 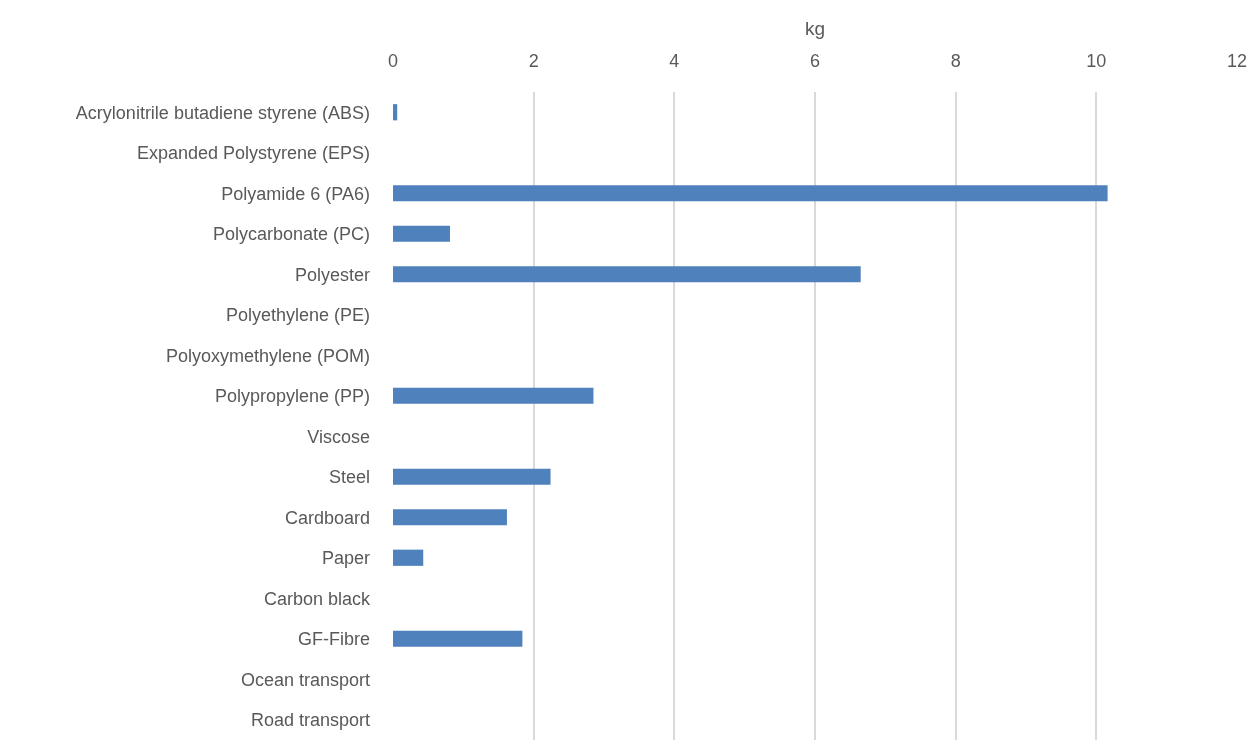 What do you see at coordinates (674, 61) in the screenshot?
I see `x-tick-label: 4` at bounding box center [674, 61].